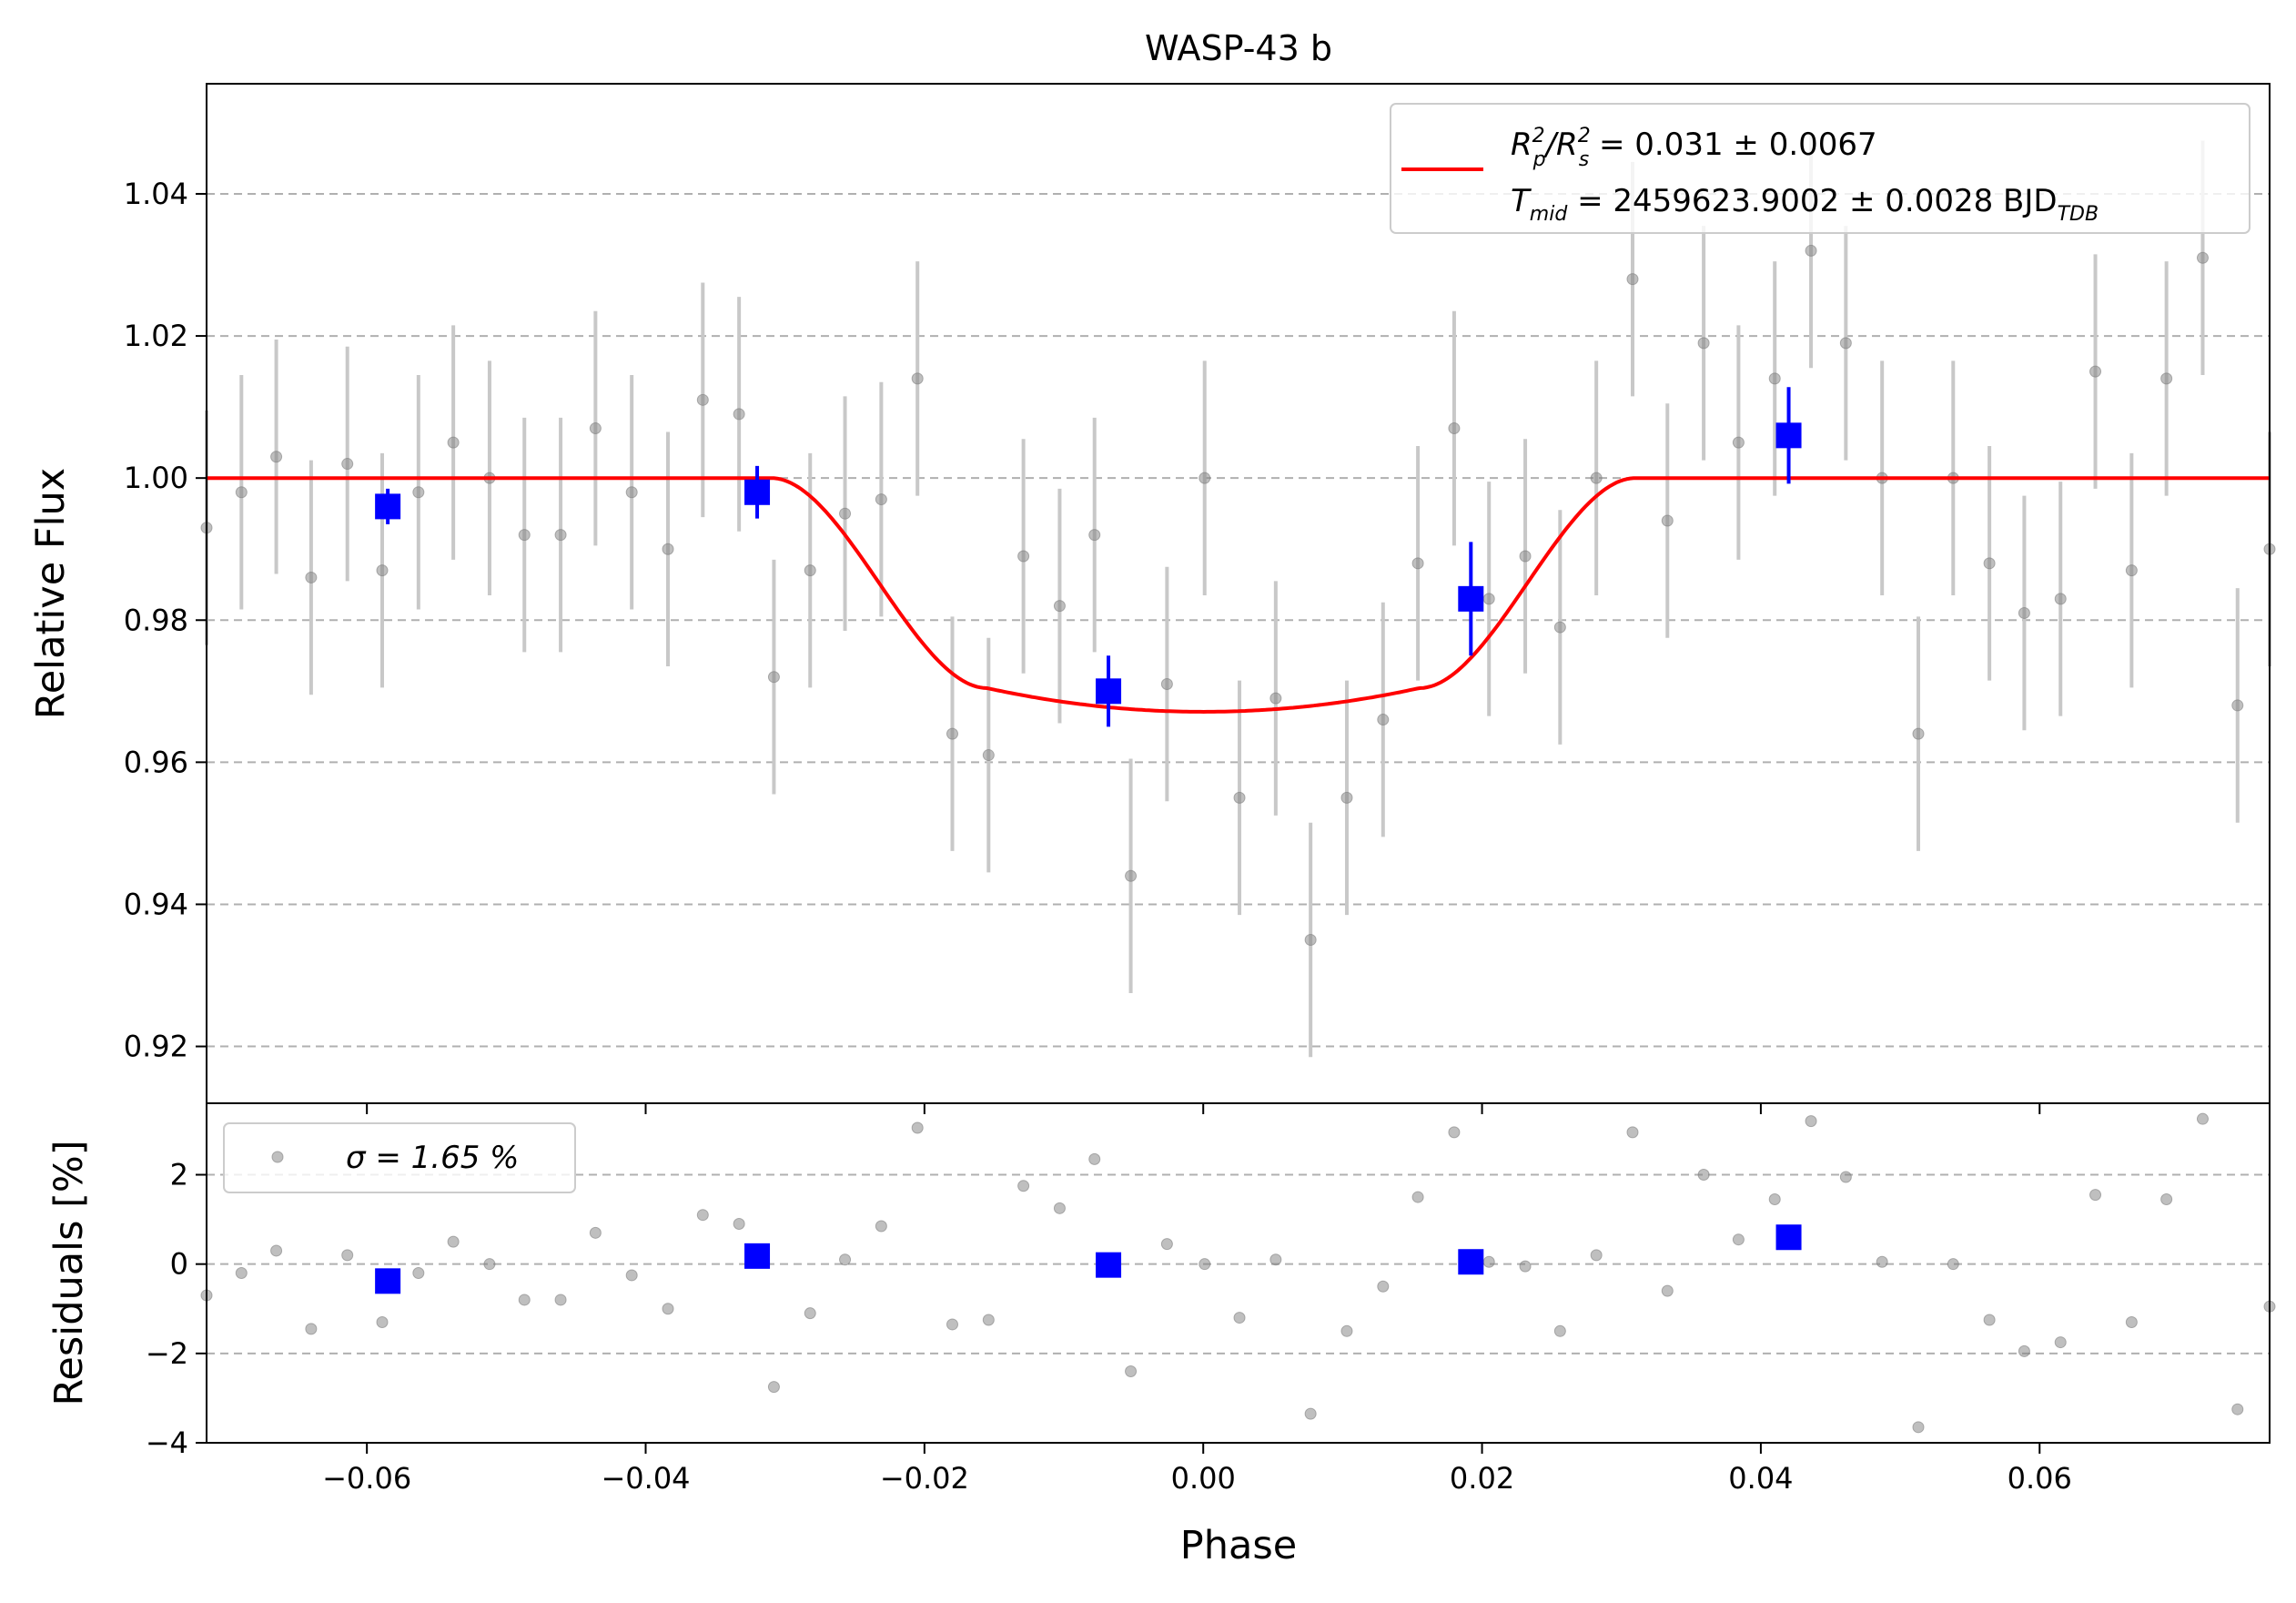  I want to click on flux-y-tick-label: 0.96, so click(156, 762).